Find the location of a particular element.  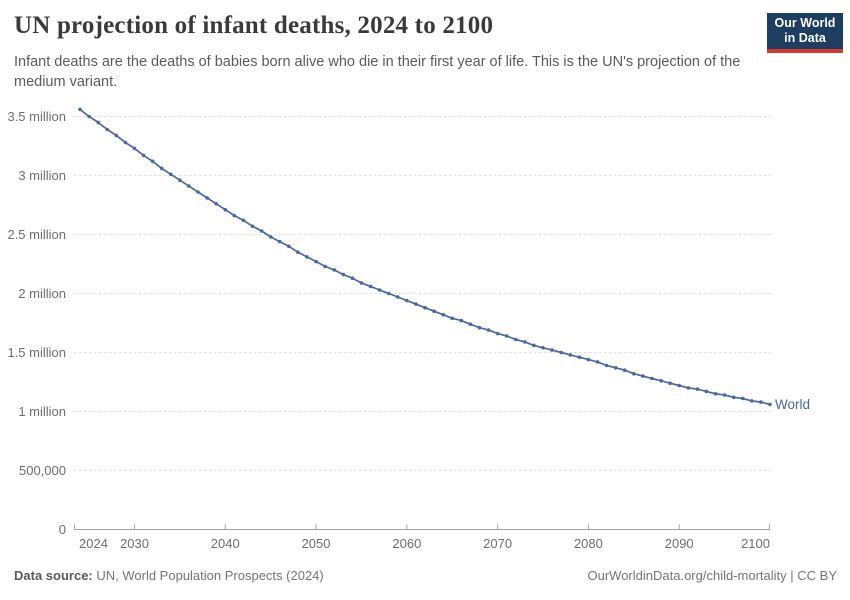

owid-logo: Our World in Data is located at coordinates (805, 33).